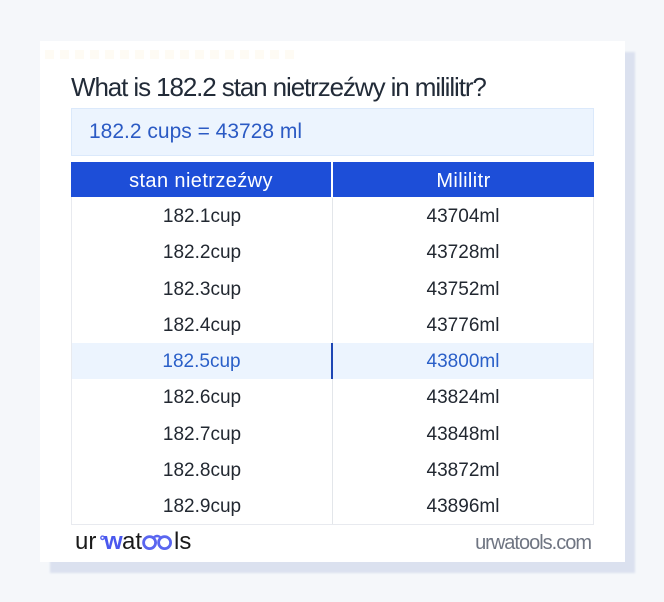 This screenshot has height=602, width=664. Describe the element at coordinates (182, 541) in the screenshot. I see `svg-text: ls` at that location.